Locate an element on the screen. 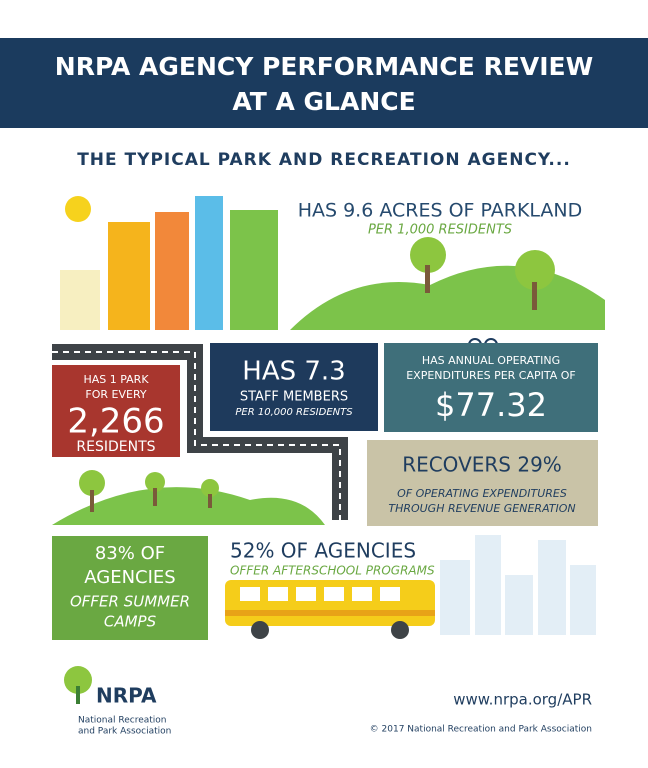  logo-subtext: and Park Association is located at coordinates (124, 732).